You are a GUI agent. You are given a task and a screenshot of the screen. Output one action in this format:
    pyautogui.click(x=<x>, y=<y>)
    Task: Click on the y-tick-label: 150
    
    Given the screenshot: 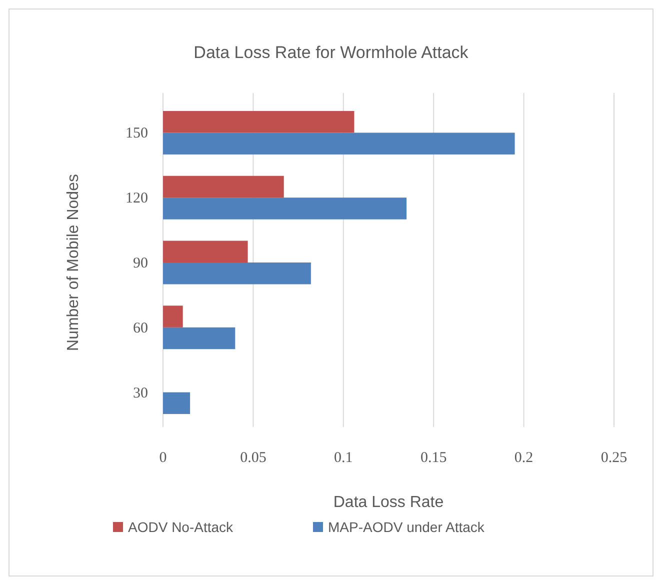 What is the action you would take?
    pyautogui.click(x=137, y=134)
    